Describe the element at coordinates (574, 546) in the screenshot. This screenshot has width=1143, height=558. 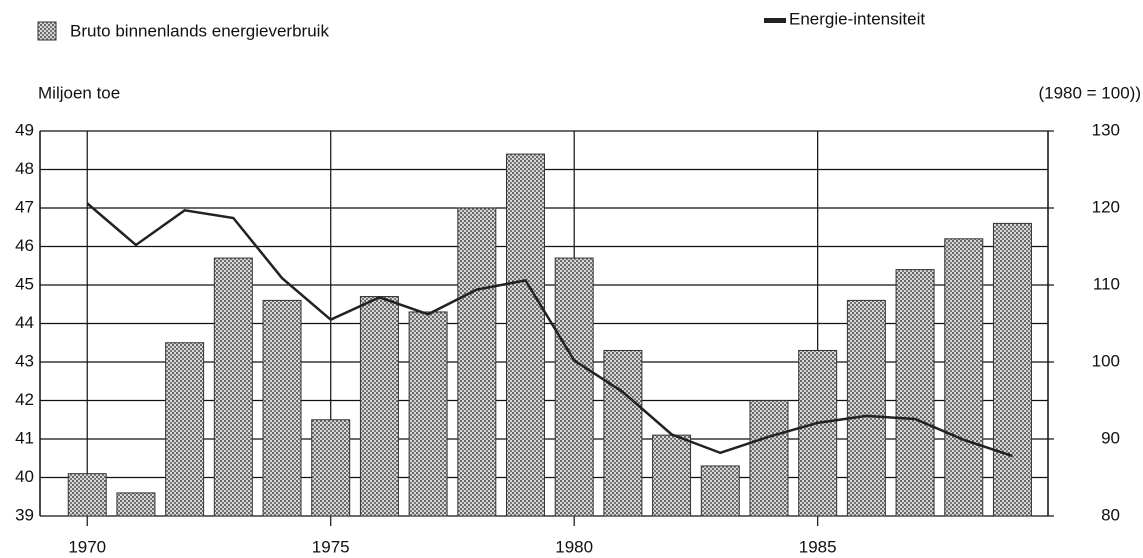
I see `x-tick-label: 1980` at that location.